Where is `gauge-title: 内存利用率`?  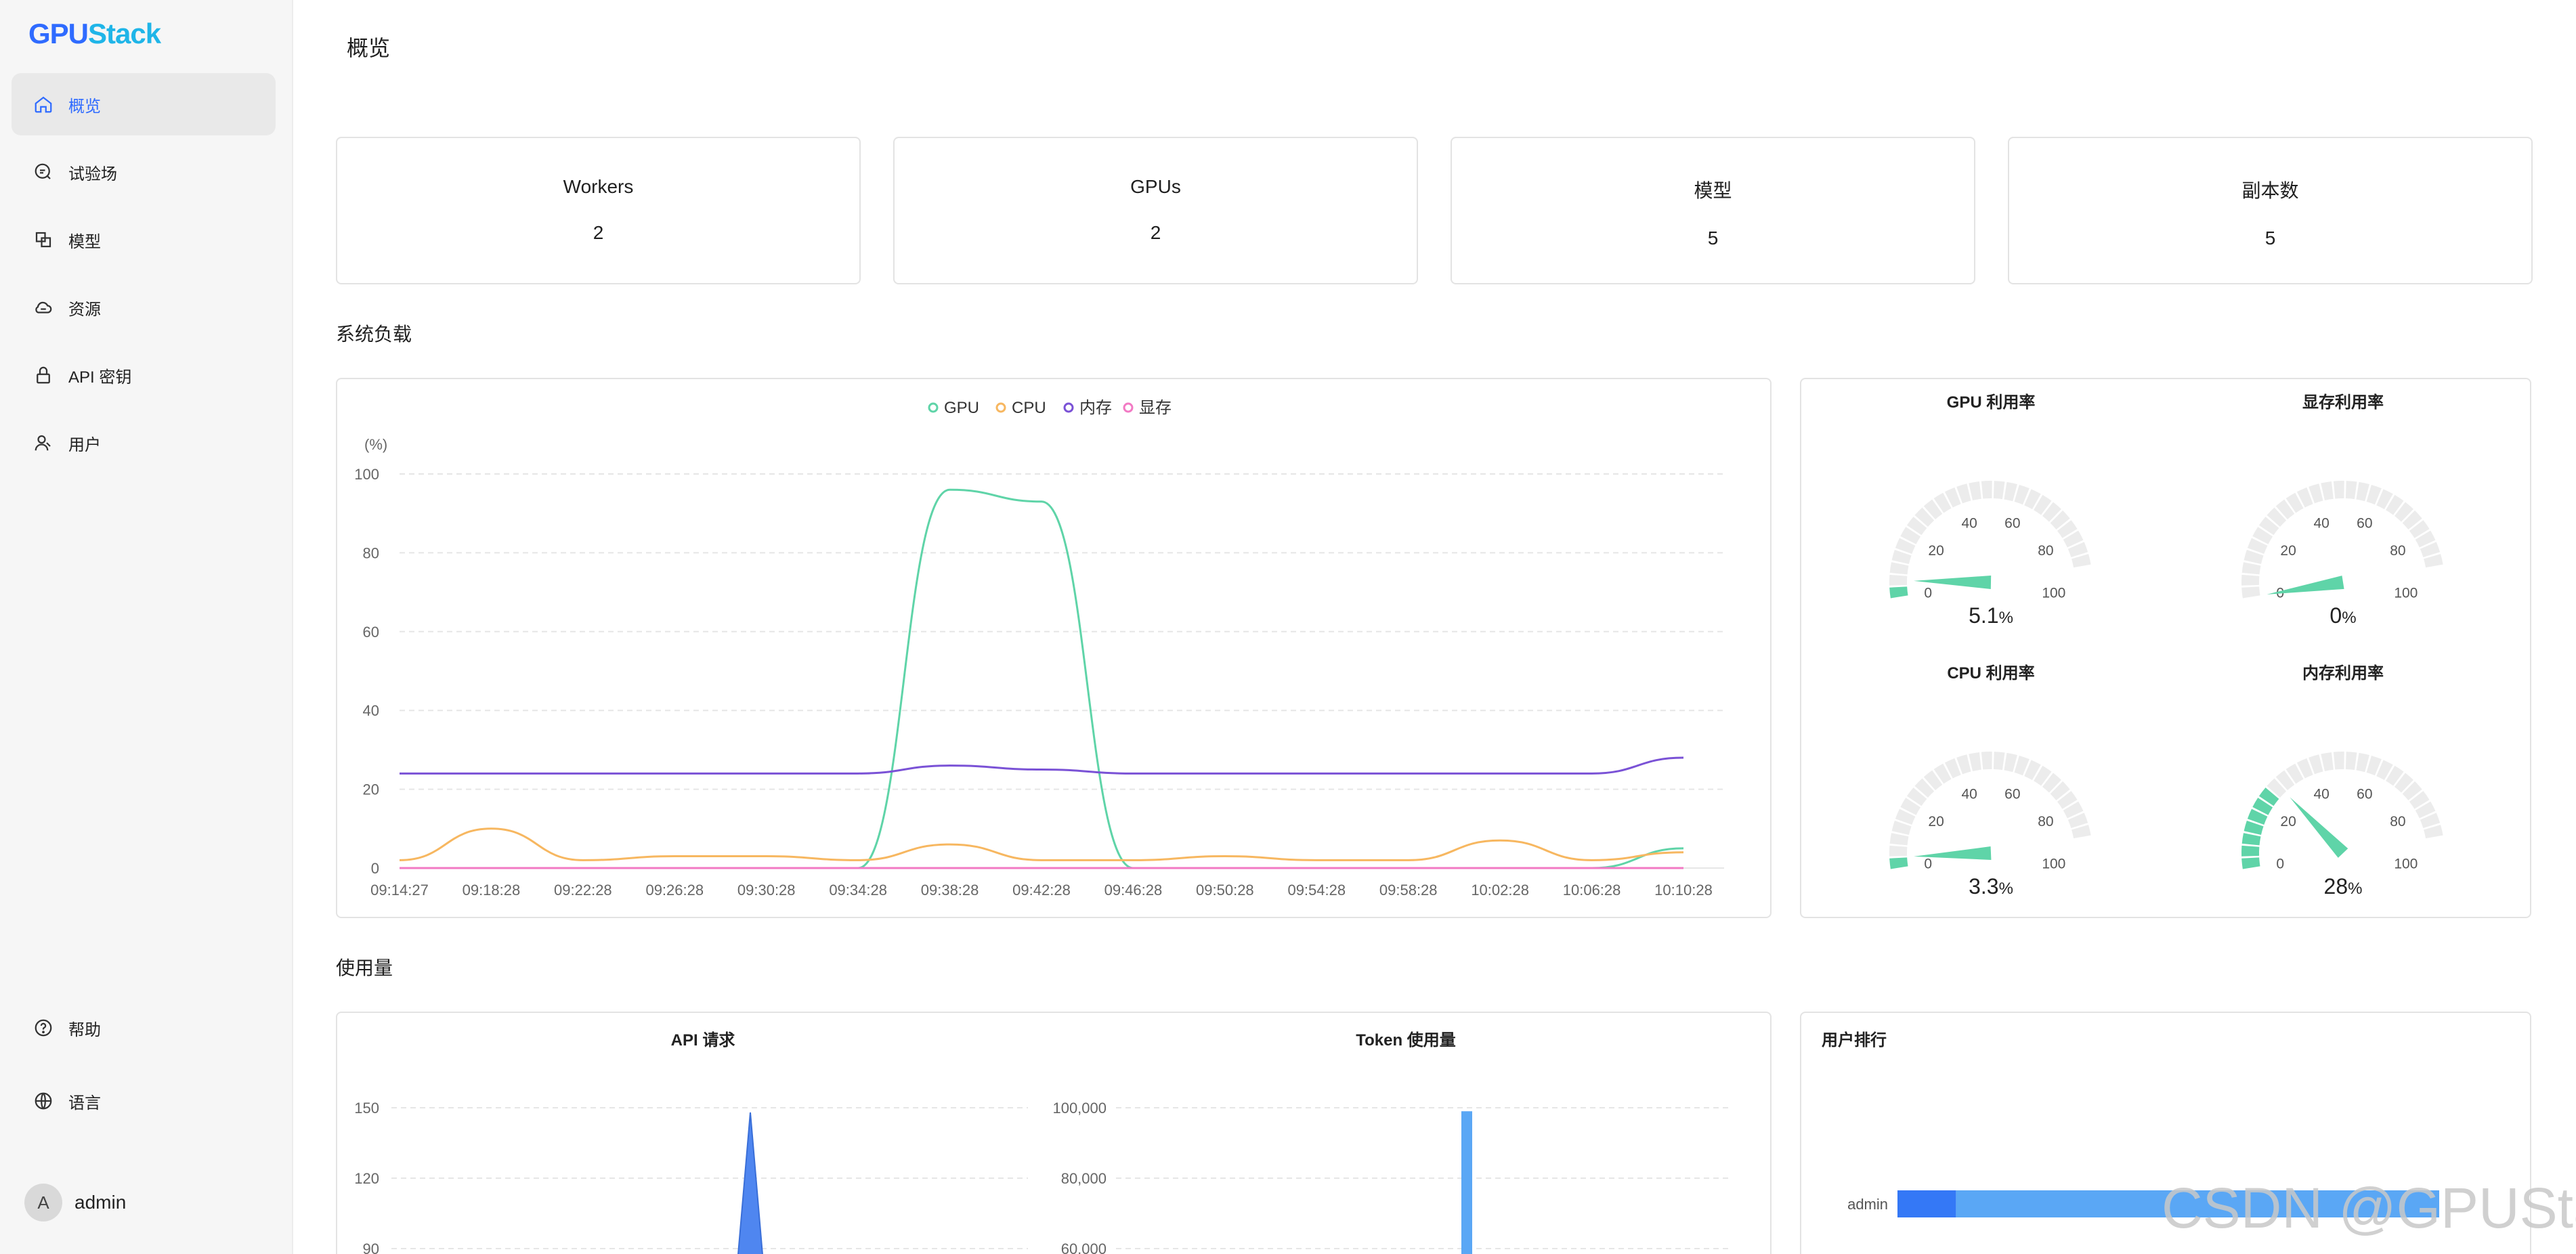
gauge-title: 内存利用率 is located at coordinates (2343, 673).